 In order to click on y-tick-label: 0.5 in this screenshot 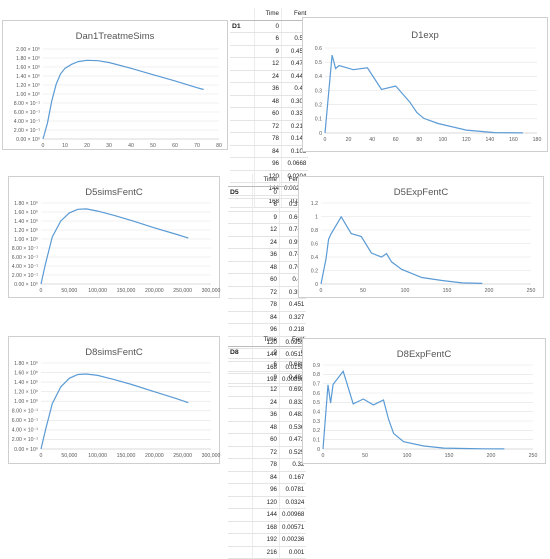, I will do `click(316, 403)`.